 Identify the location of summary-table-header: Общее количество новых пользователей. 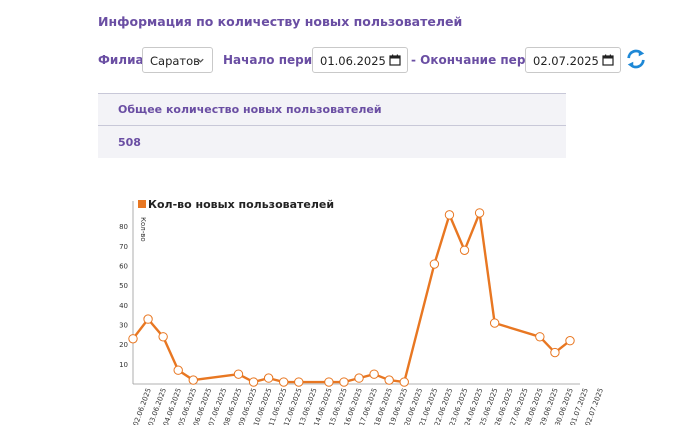
(332, 109).